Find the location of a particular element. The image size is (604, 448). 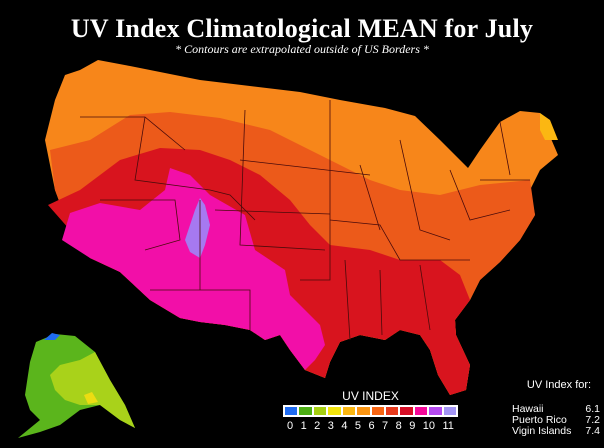

legend-tick: 0 is located at coordinates (290, 426).